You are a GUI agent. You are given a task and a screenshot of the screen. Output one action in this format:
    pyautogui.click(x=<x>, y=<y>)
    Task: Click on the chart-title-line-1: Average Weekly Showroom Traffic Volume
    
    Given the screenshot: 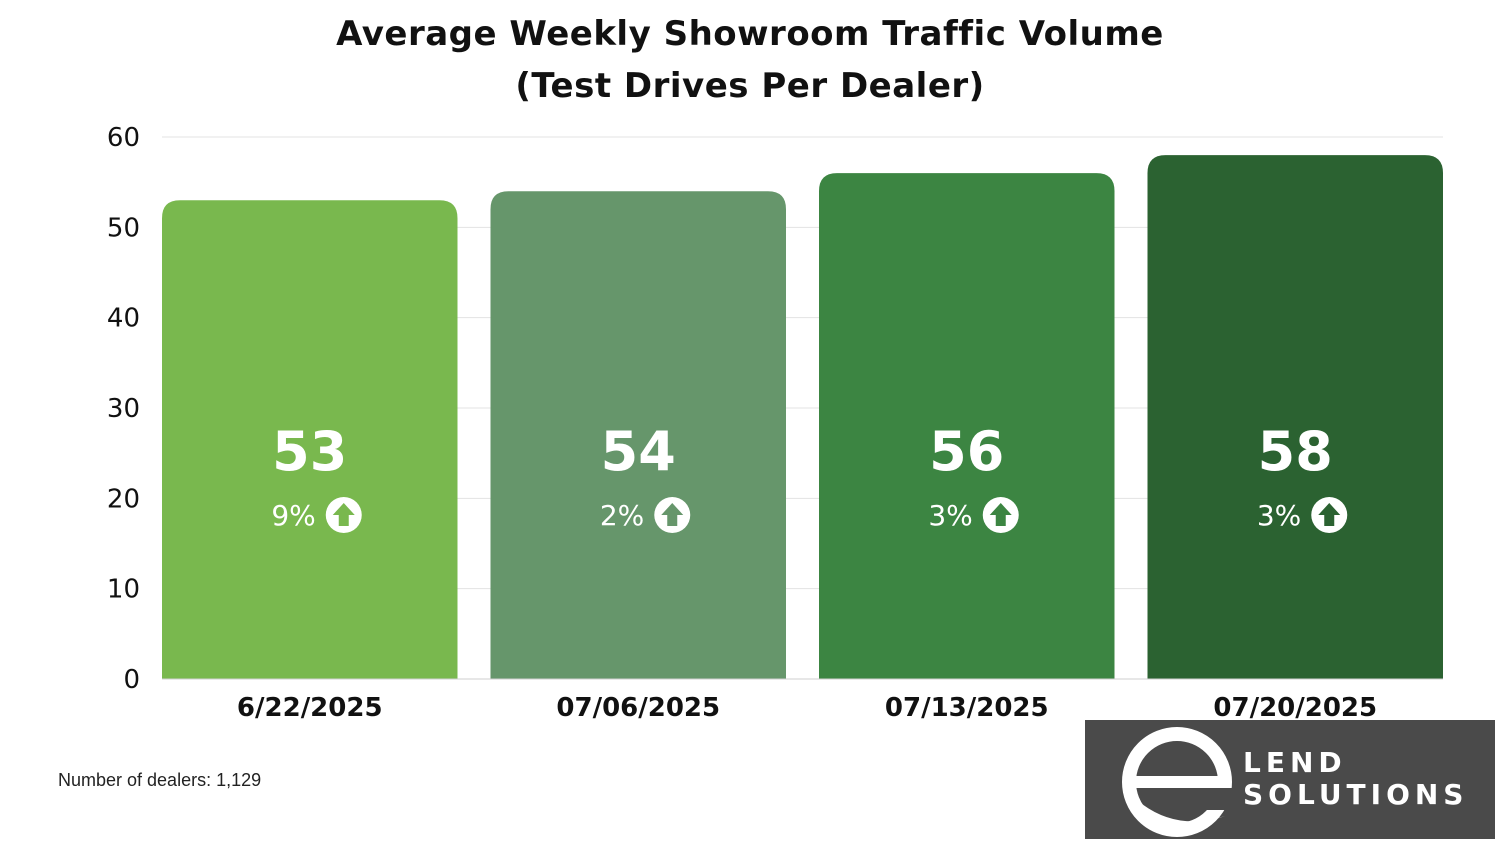 What is the action you would take?
    pyautogui.click(x=750, y=34)
    